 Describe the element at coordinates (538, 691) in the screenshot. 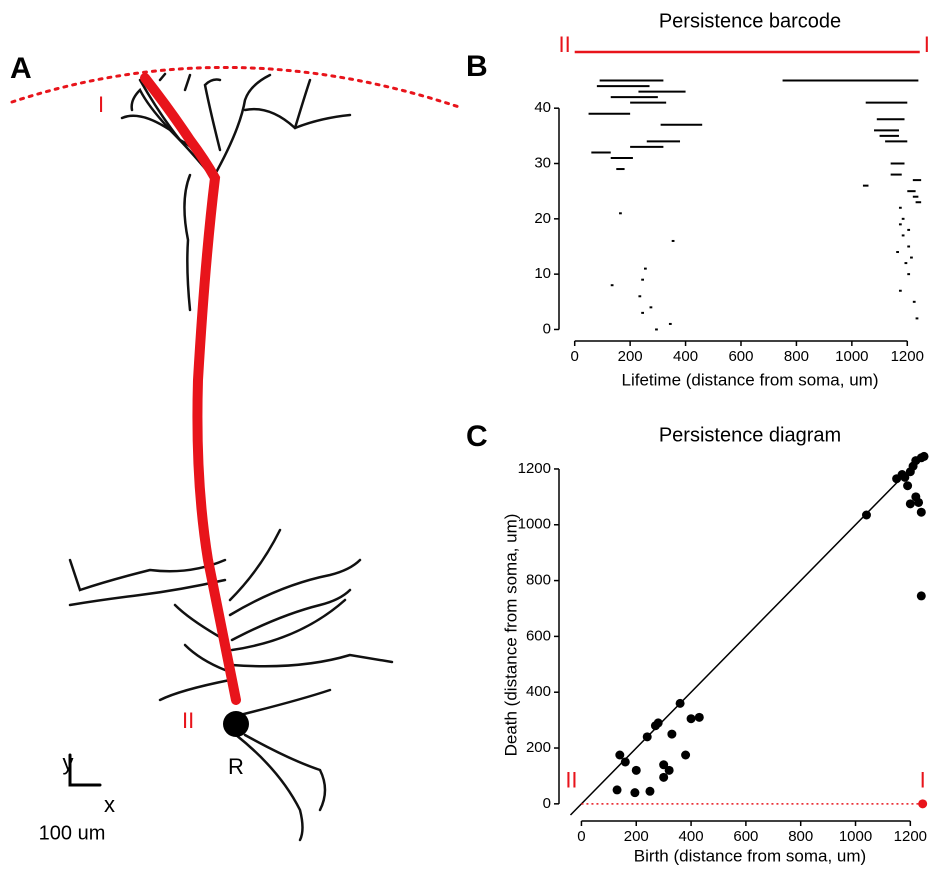

I see `y-tick-label: 400` at that location.